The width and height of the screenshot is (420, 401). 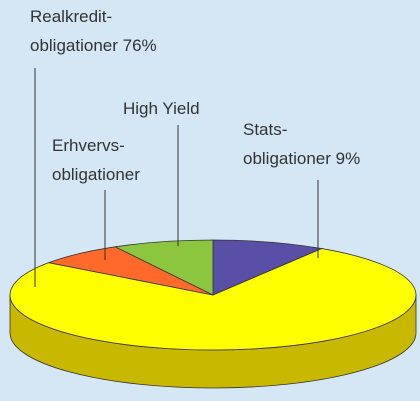 I want to click on slice-label: High Yield, so click(x=161, y=108).